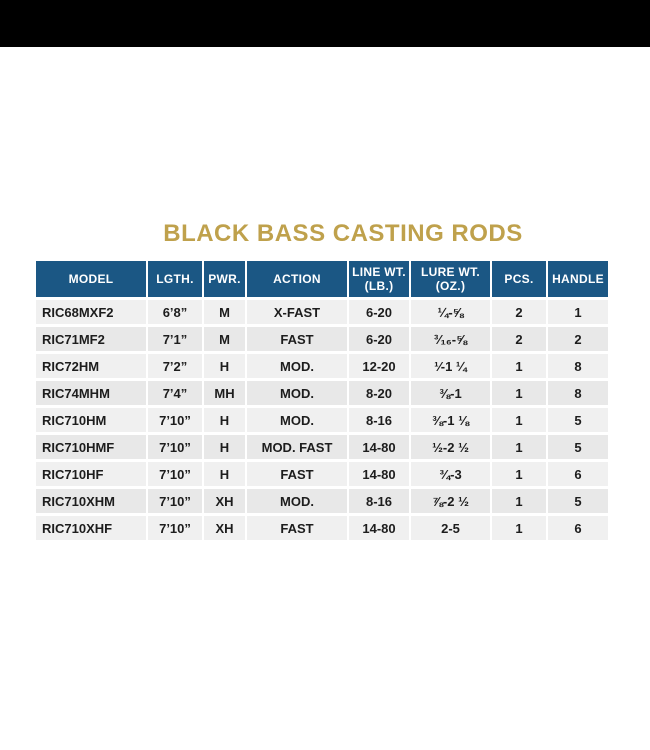  What do you see at coordinates (451, 279) in the screenshot?
I see `header-cell-lure-wt: LURE WT. (OZ.)` at bounding box center [451, 279].